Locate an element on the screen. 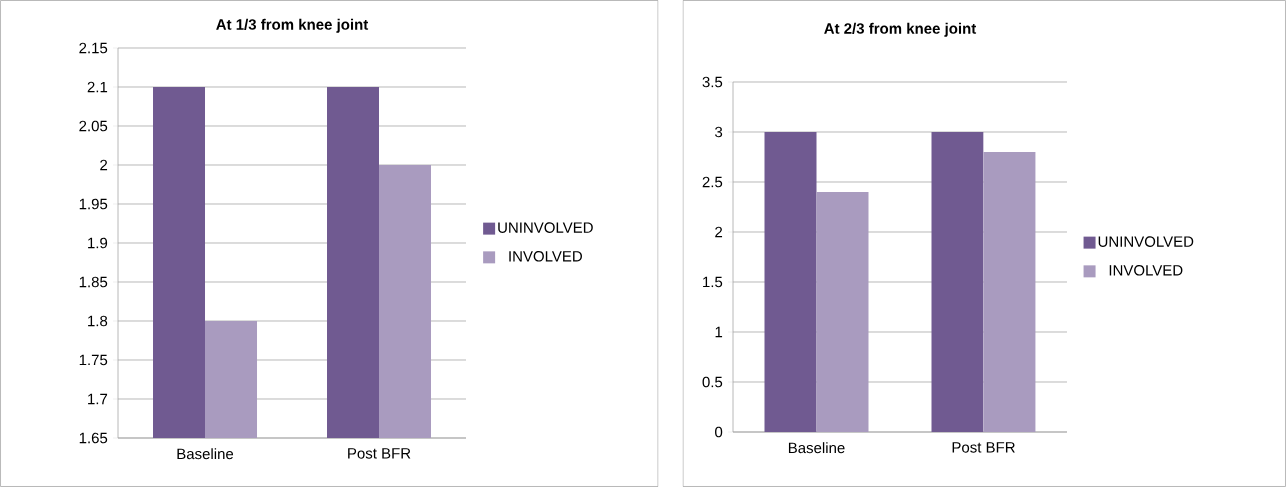 The width and height of the screenshot is (1286, 487). y-tick-label: 2.15 is located at coordinates (93, 48).